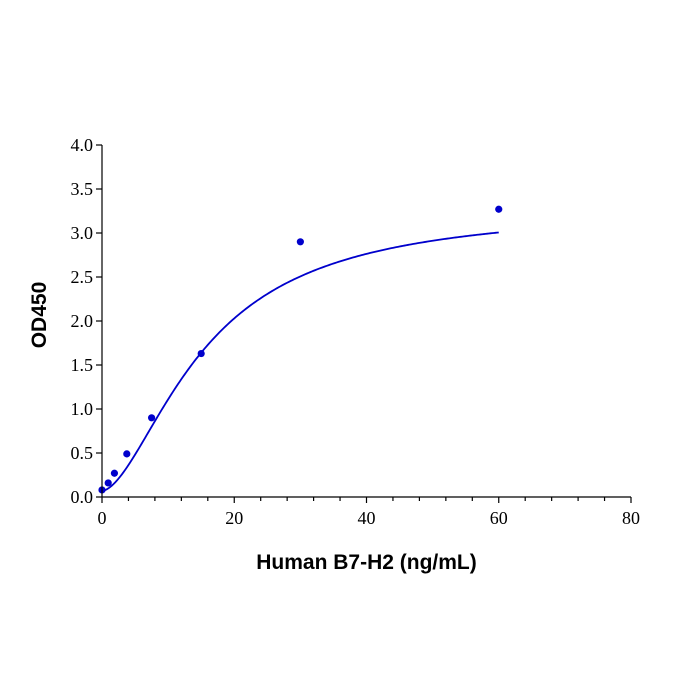 The image size is (700, 700). What do you see at coordinates (82, 321) in the screenshot?
I see `y-tick-label: 2.0` at bounding box center [82, 321].